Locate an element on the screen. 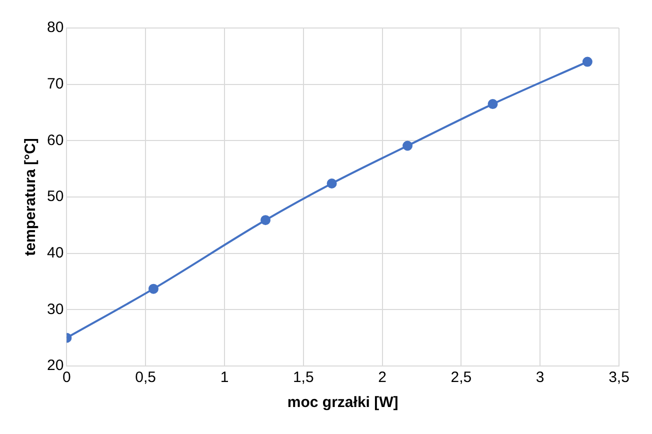 Image resolution: width=652 pixels, height=434 pixels. y-tick-label: 60 is located at coordinates (55, 140).